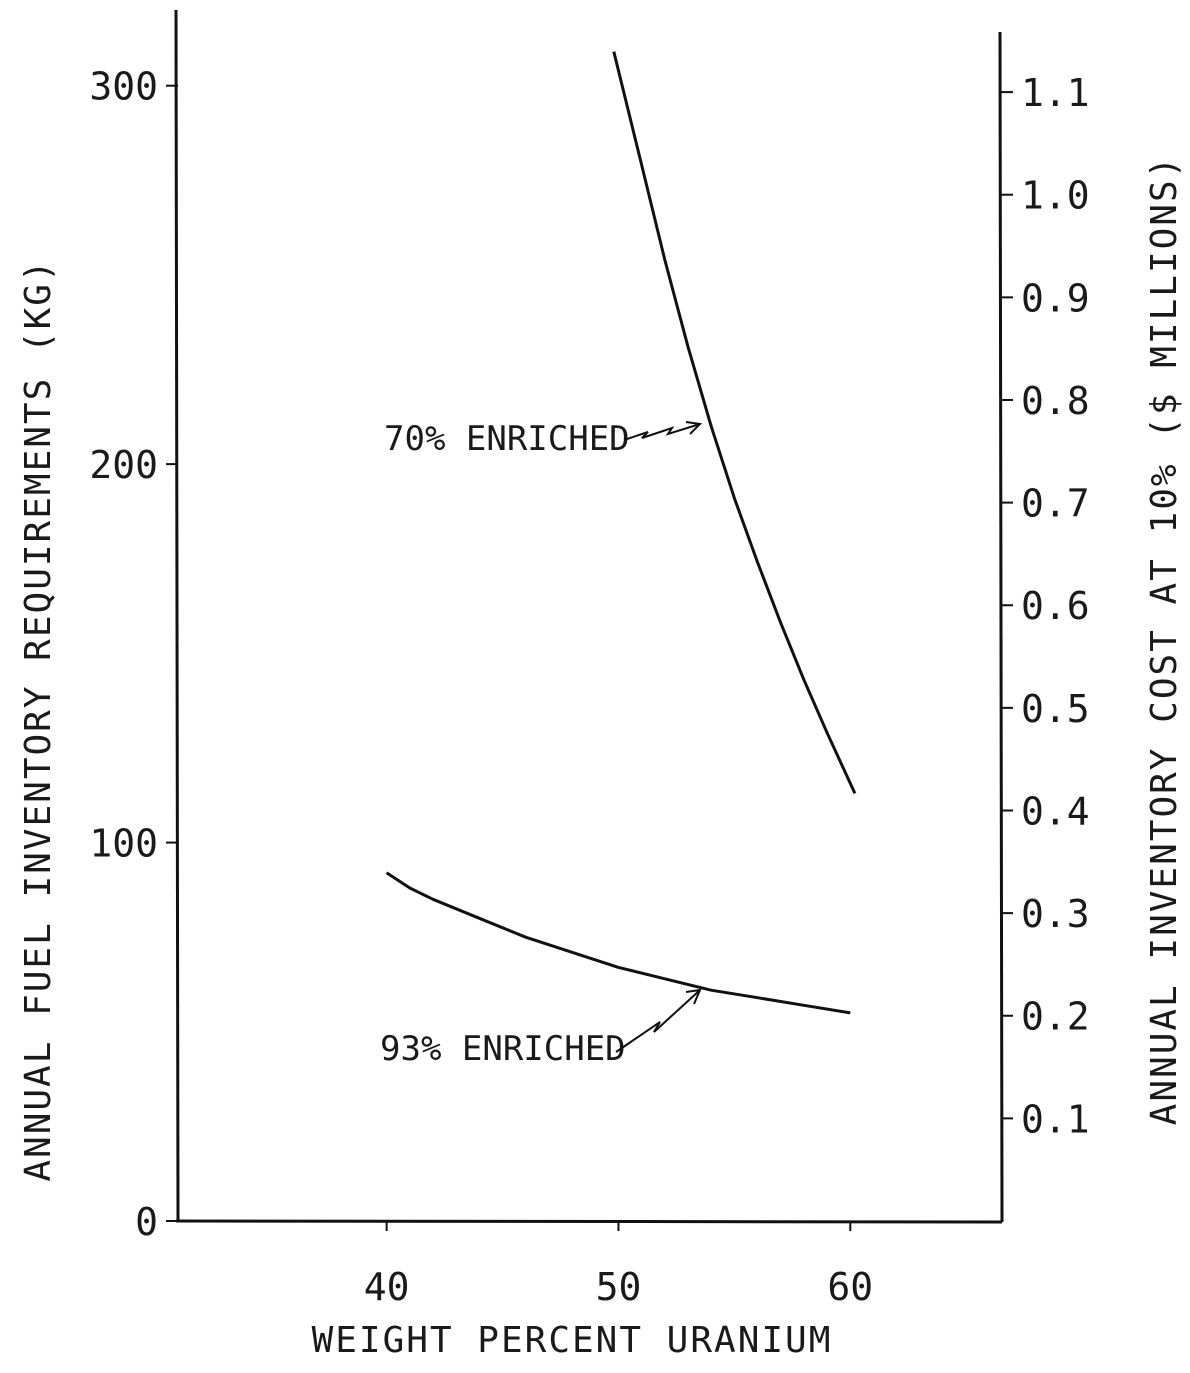  I want to click on y2-tick-label-5: 0.6, so click(1055, 606).